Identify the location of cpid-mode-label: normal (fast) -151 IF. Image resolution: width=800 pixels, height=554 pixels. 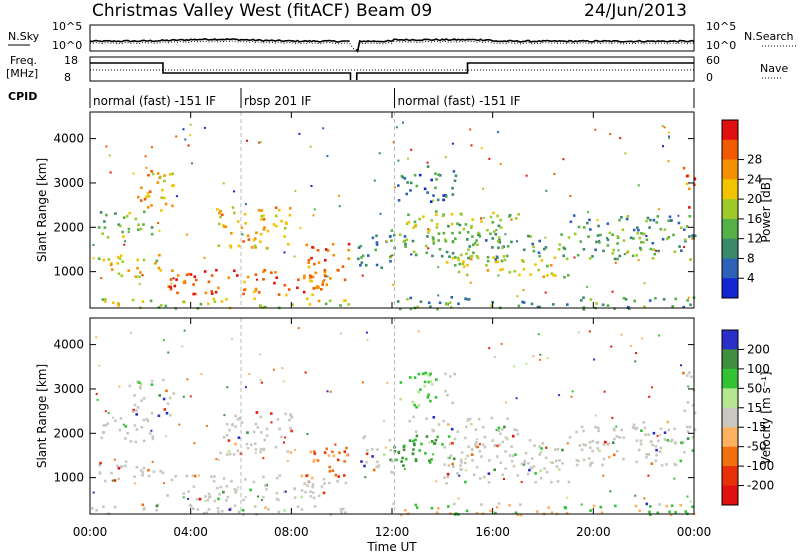
(459, 101).